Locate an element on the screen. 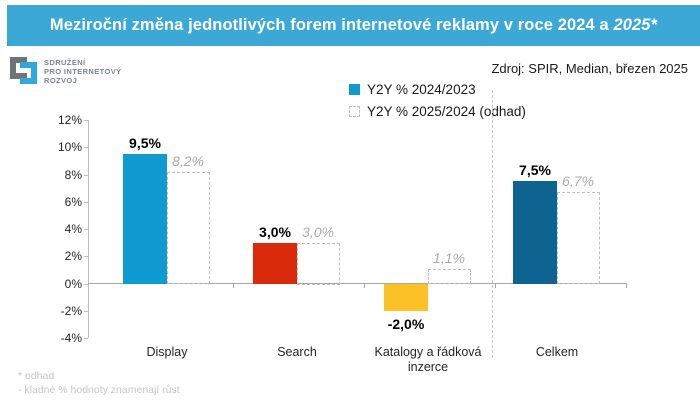  spir-logo: SDRUŽENÍ PRO INTERNETOVÝ ROZVOJ is located at coordinates (66, 71).